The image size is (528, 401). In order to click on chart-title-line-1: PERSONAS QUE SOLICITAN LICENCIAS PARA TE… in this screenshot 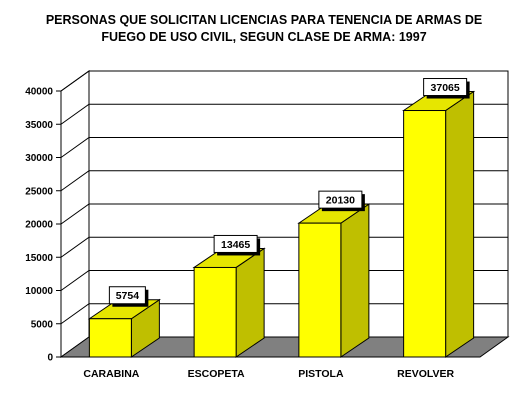, I will do `click(264, 20)`.